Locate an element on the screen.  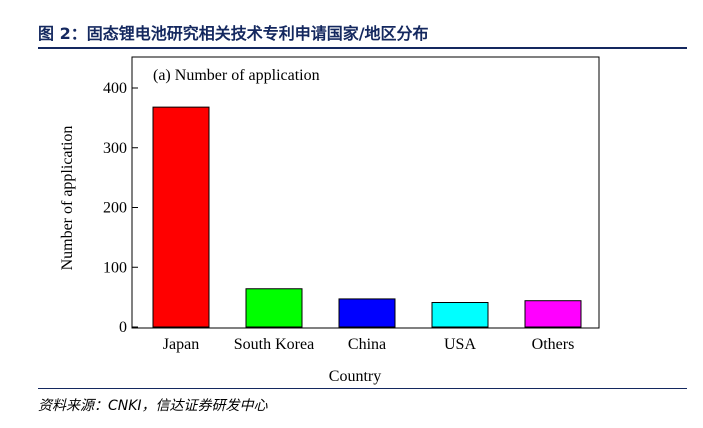
x-tick-label: South Korea is located at coordinates (274, 344).